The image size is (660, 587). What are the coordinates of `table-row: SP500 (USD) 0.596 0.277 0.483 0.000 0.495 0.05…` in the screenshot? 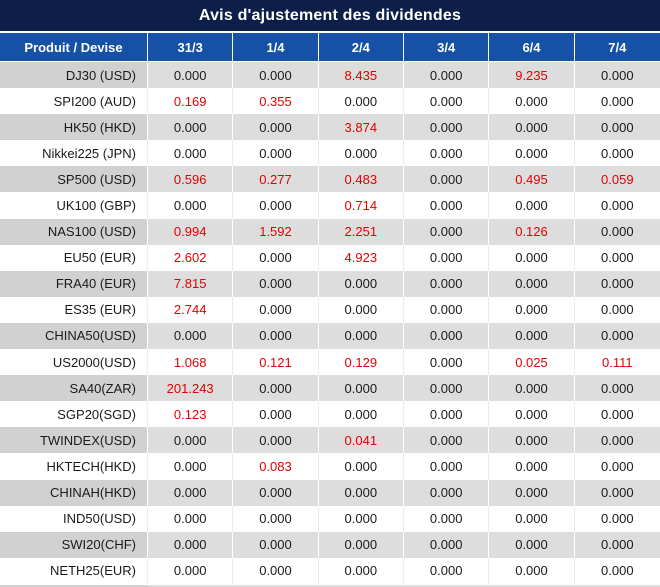 It's located at (330, 179).